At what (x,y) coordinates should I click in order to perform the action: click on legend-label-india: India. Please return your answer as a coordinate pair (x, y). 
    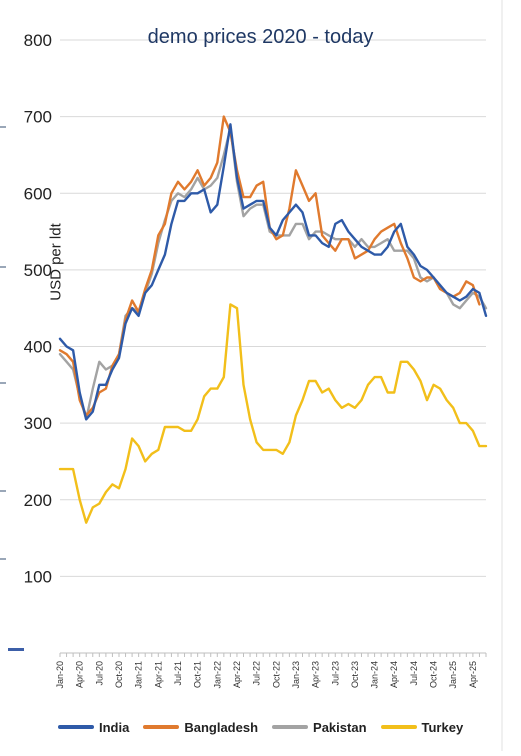
    Looking at the image, I should click on (114, 727).